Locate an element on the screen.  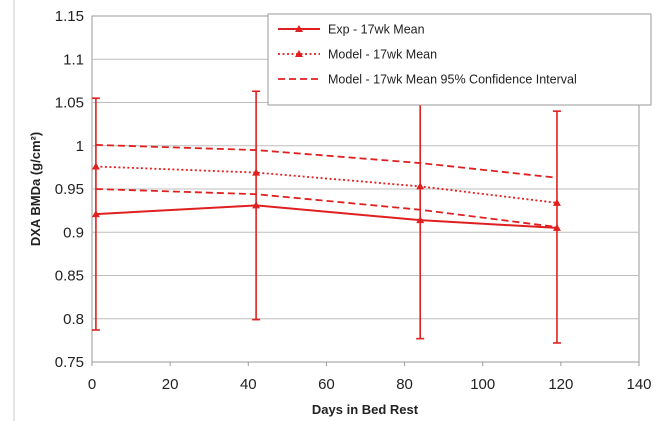
y-tick-label: 0.85 is located at coordinates (69, 276).